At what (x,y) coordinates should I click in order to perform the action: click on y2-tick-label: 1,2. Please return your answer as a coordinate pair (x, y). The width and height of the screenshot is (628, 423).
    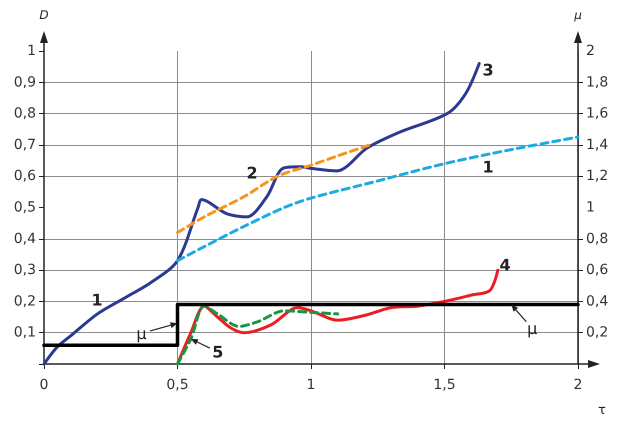
    Looking at the image, I should click on (597, 176).